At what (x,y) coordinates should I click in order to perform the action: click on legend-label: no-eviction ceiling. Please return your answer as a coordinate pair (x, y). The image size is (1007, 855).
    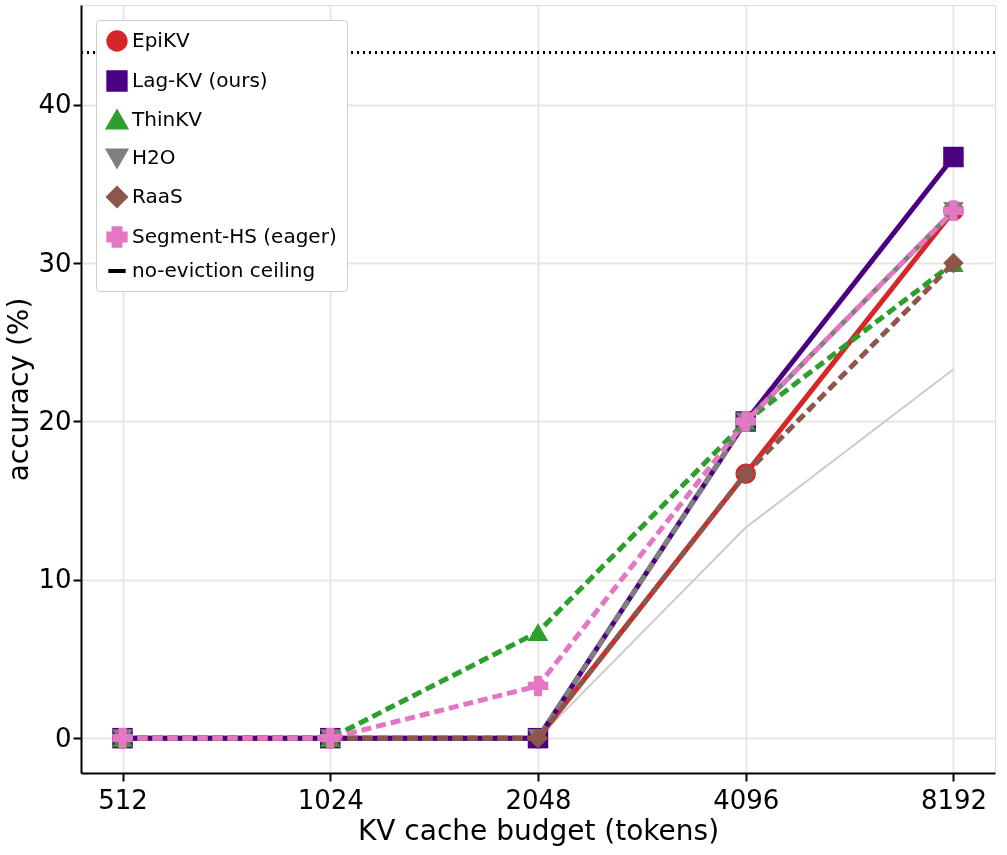
    Looking at the image, I should click on (224, 270).